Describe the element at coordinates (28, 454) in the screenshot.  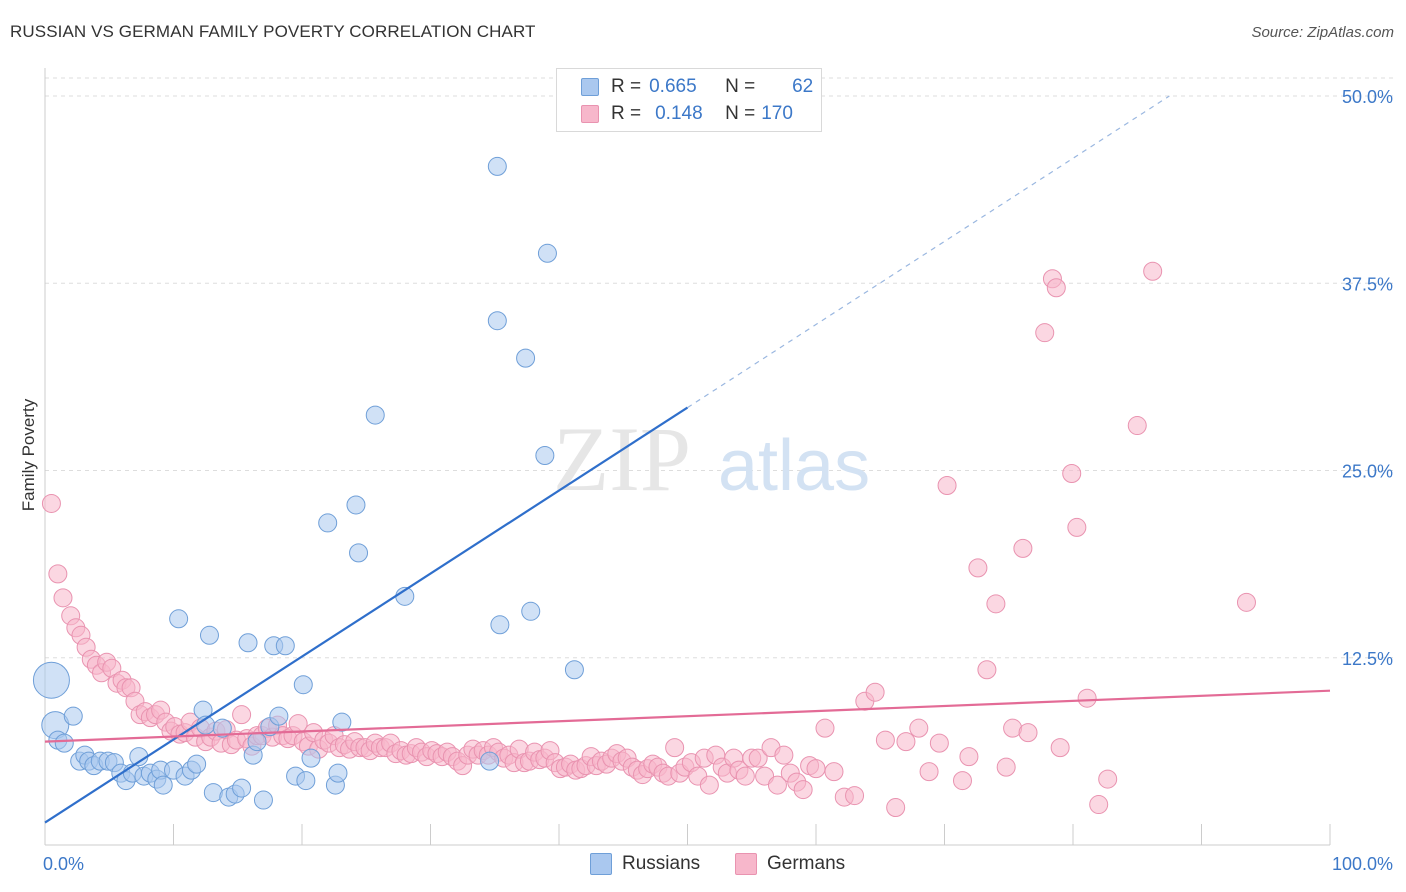
I see `y-axis-label: Family Poverty` at that location.